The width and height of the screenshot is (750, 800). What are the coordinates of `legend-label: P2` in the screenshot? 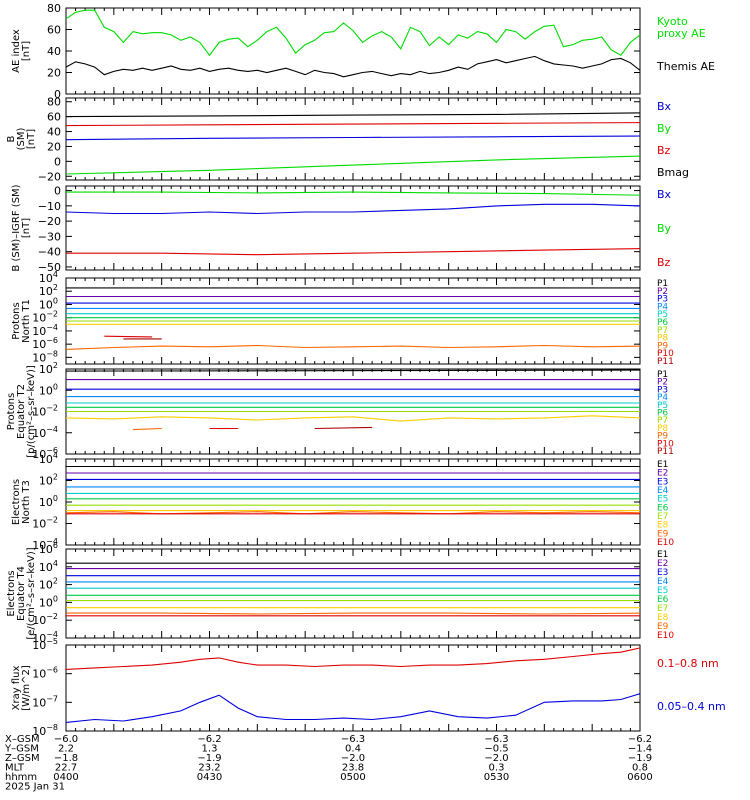 It's located at (662, 292).